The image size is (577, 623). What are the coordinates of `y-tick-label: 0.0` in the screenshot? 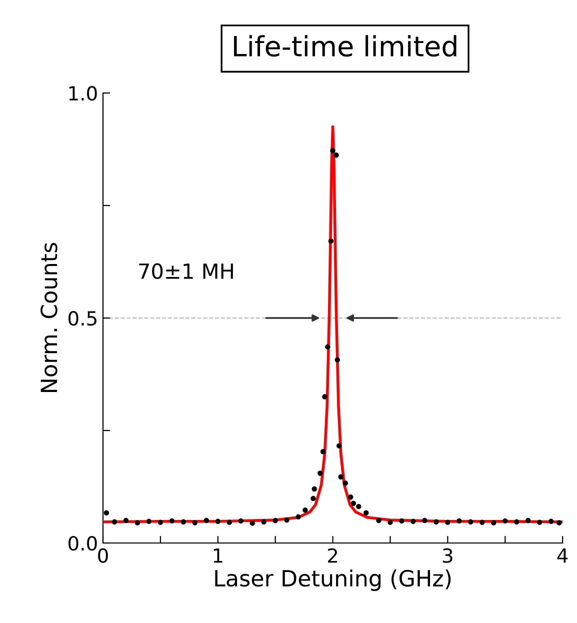 It's located at (82, 543).